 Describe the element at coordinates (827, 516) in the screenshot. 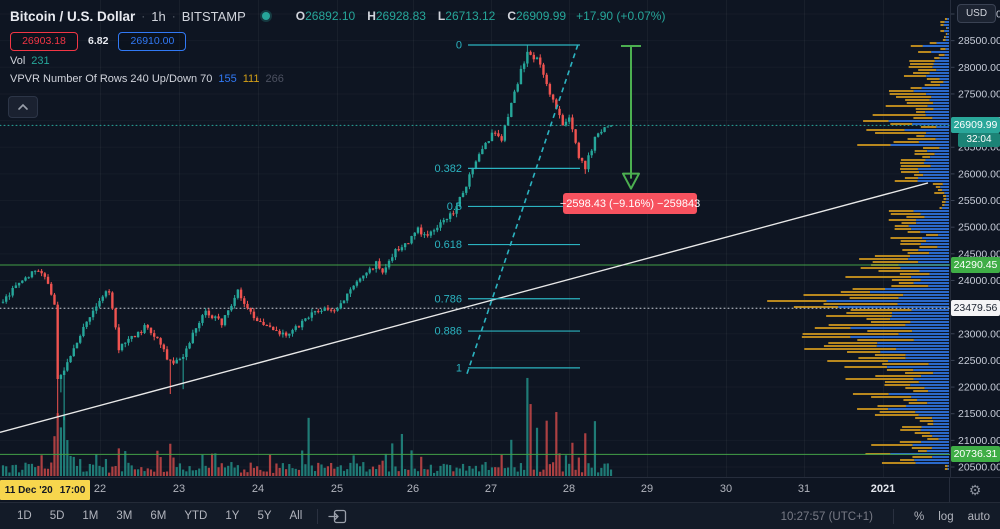

I see `session-clock: 10:27:57 (UTC+1)` at that location.